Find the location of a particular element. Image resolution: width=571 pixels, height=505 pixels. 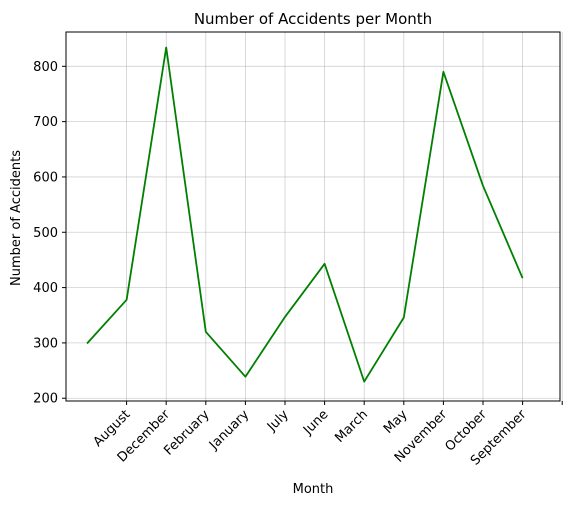

y-tick-label: 800 is located at coordinates (45, 67).